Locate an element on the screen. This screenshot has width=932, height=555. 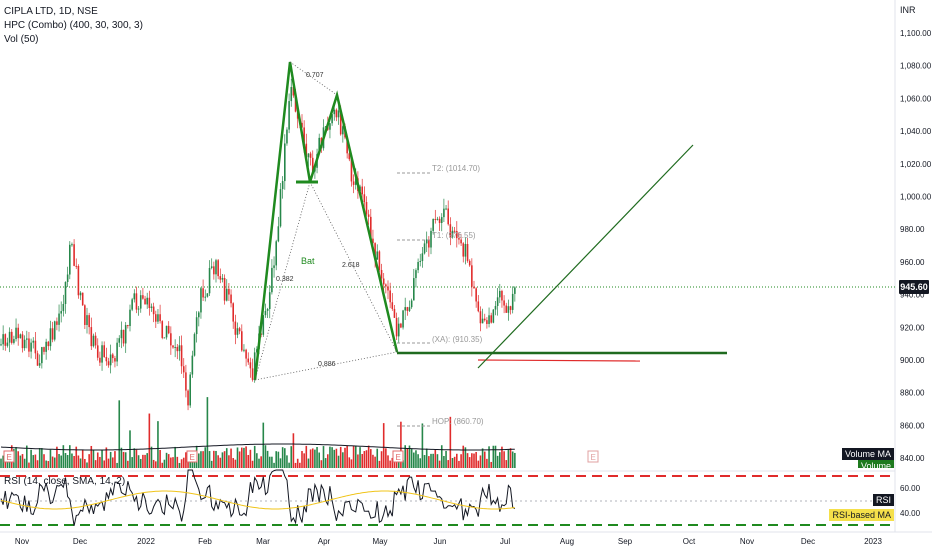
symbol-legend: CIPLA LTD, 1D, NSE is located at coordinates (51, 11).